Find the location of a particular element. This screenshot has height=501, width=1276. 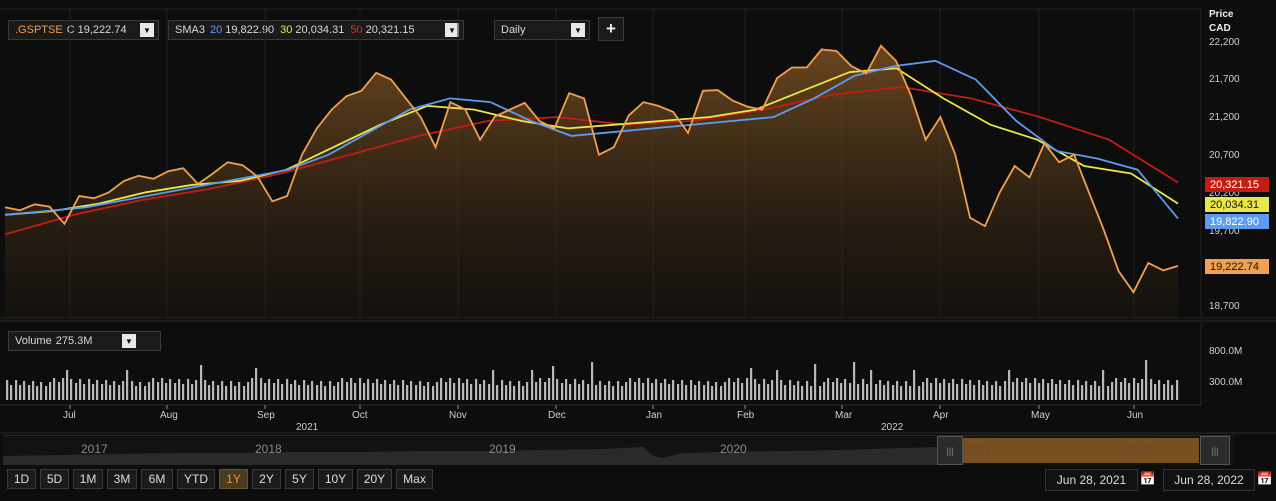

month-label: Mar is located at coordinates (844, 415).